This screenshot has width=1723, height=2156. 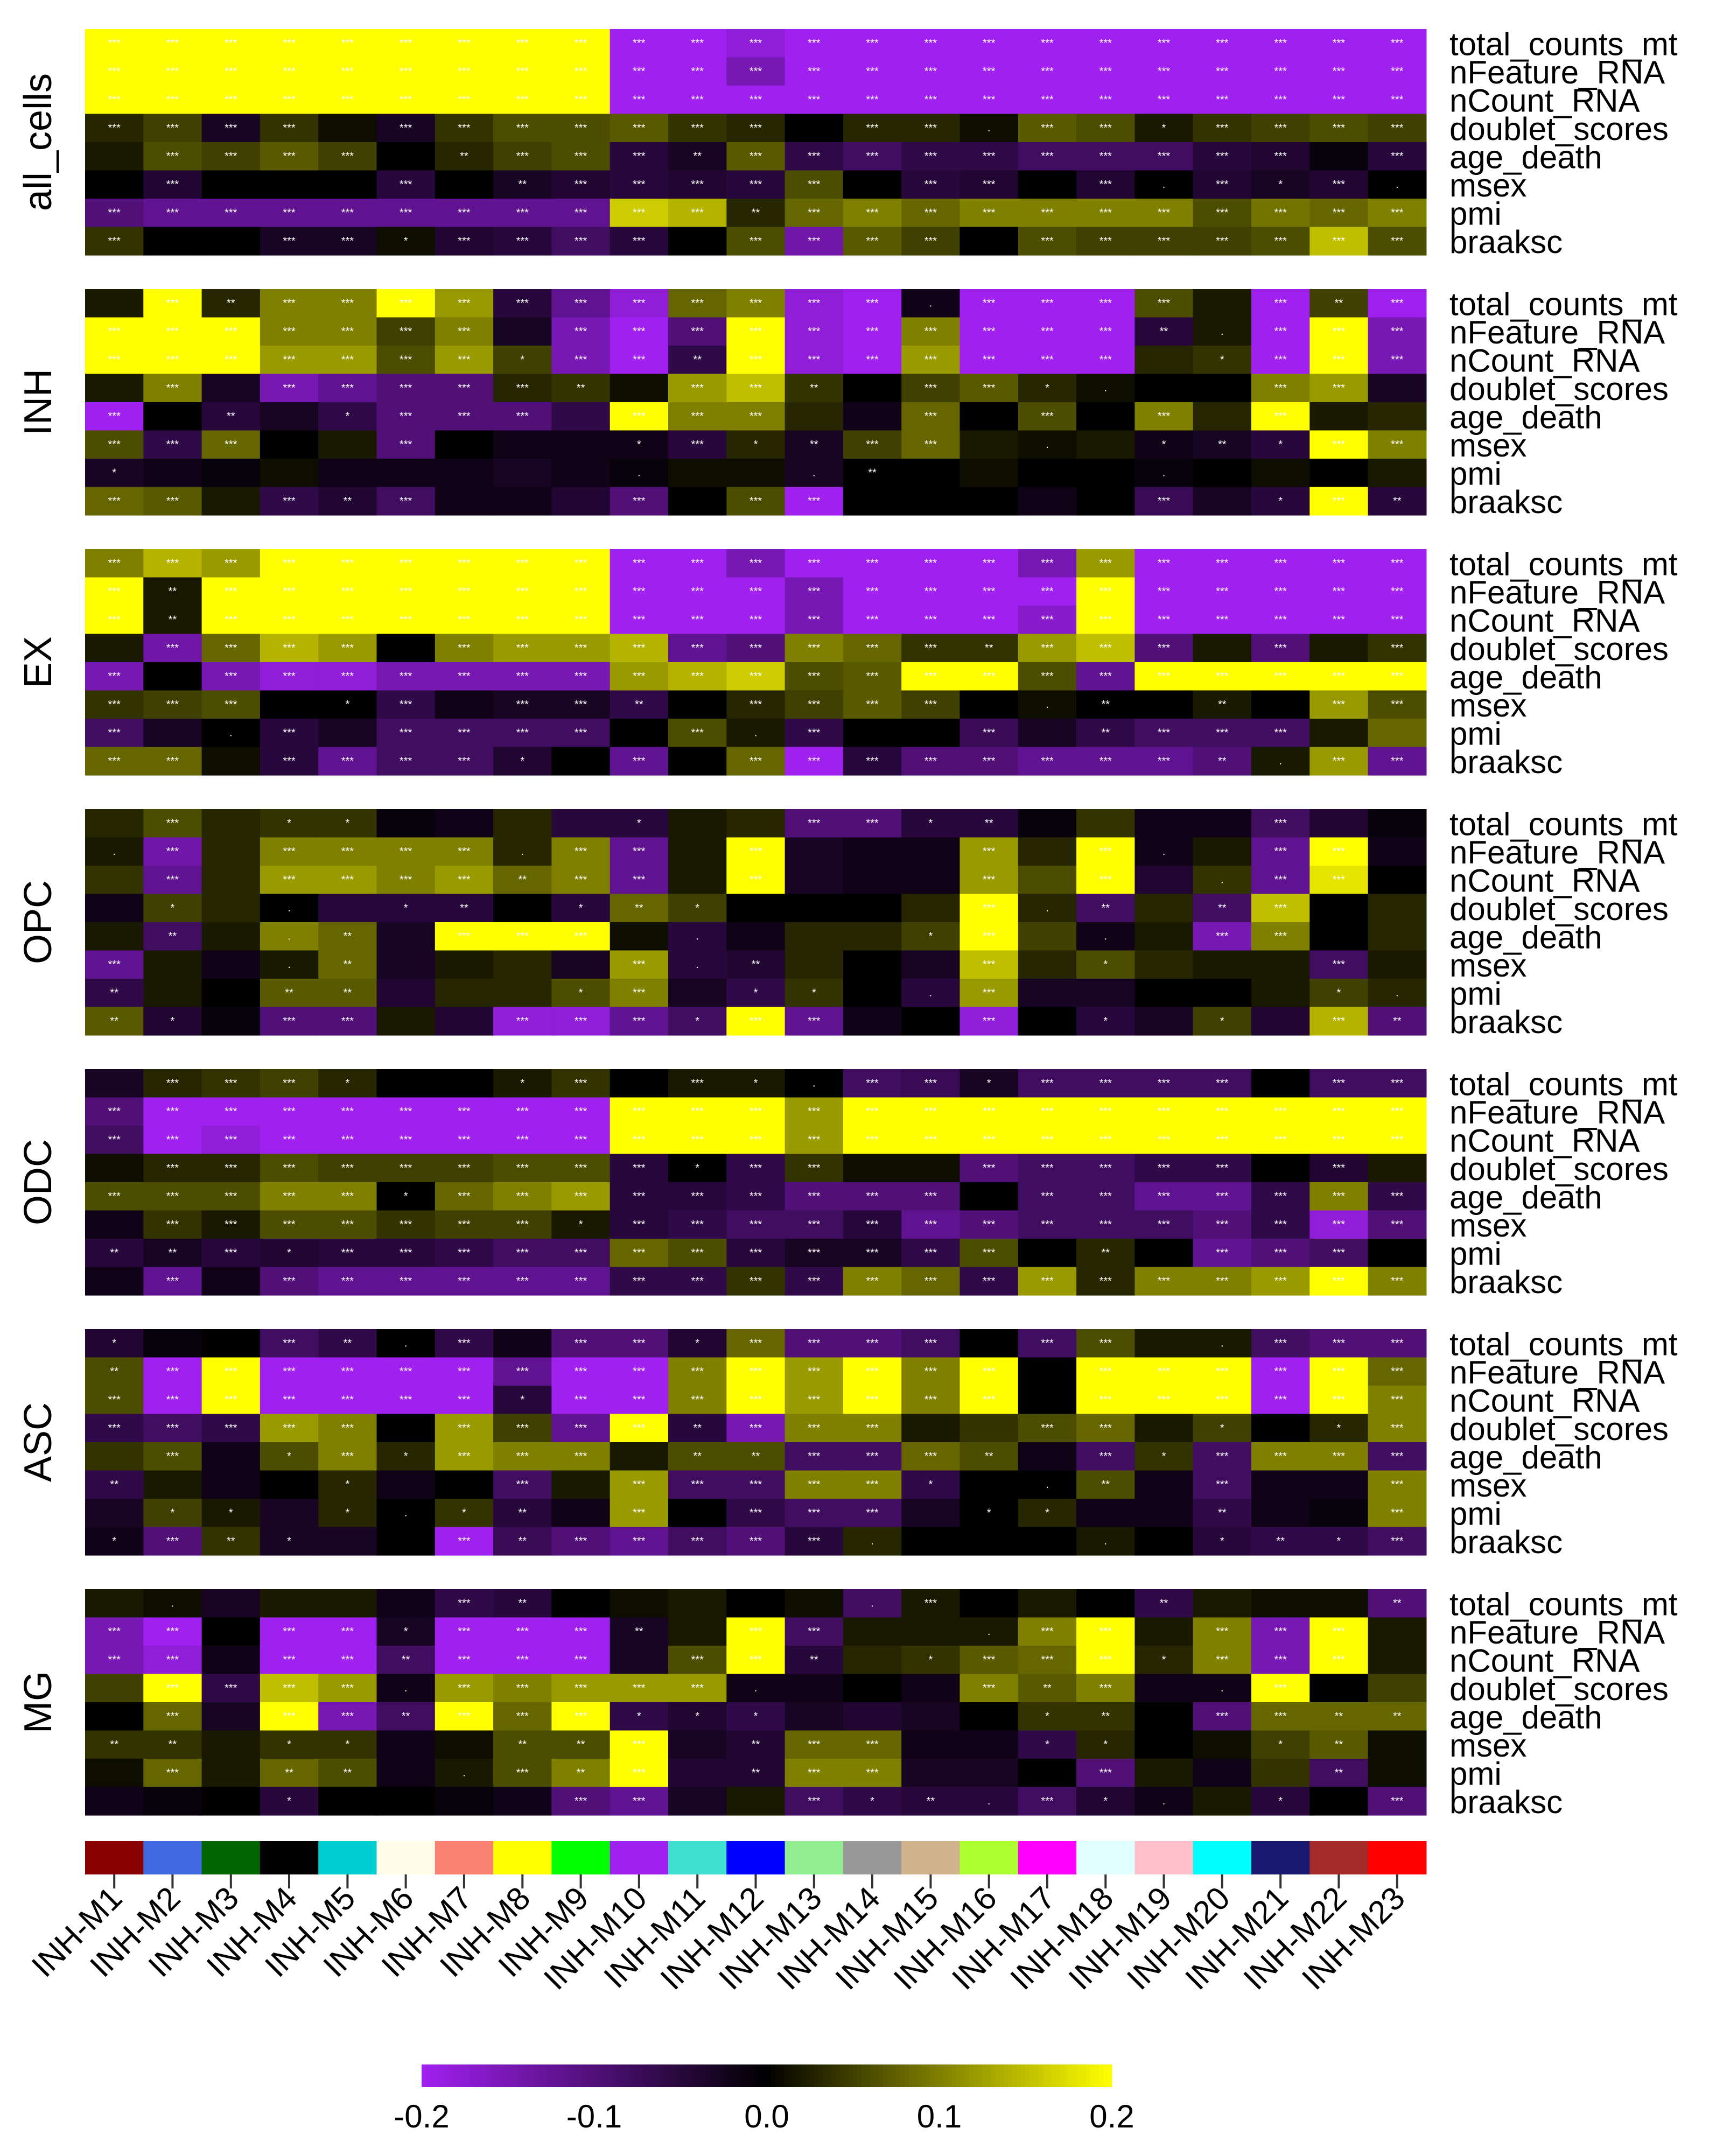 What do you see at coordinates (1506, 762) in the screenshot?
I see `row-label: braaksc` at bounding box center [1506, 762].